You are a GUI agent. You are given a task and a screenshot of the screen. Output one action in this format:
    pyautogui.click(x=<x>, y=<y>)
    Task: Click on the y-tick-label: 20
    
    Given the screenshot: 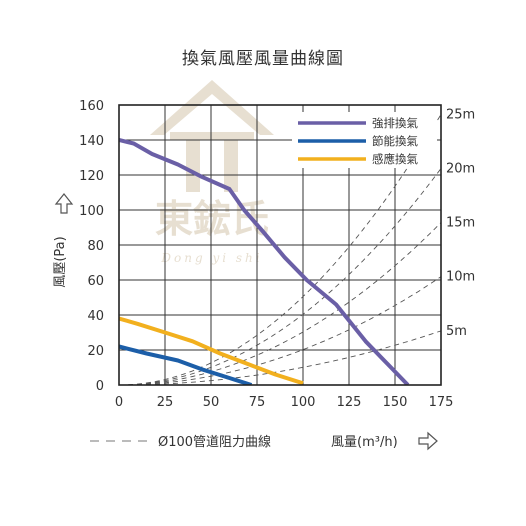 What is the action you would take?
    pyautogui.click(x=95, y=351)
    